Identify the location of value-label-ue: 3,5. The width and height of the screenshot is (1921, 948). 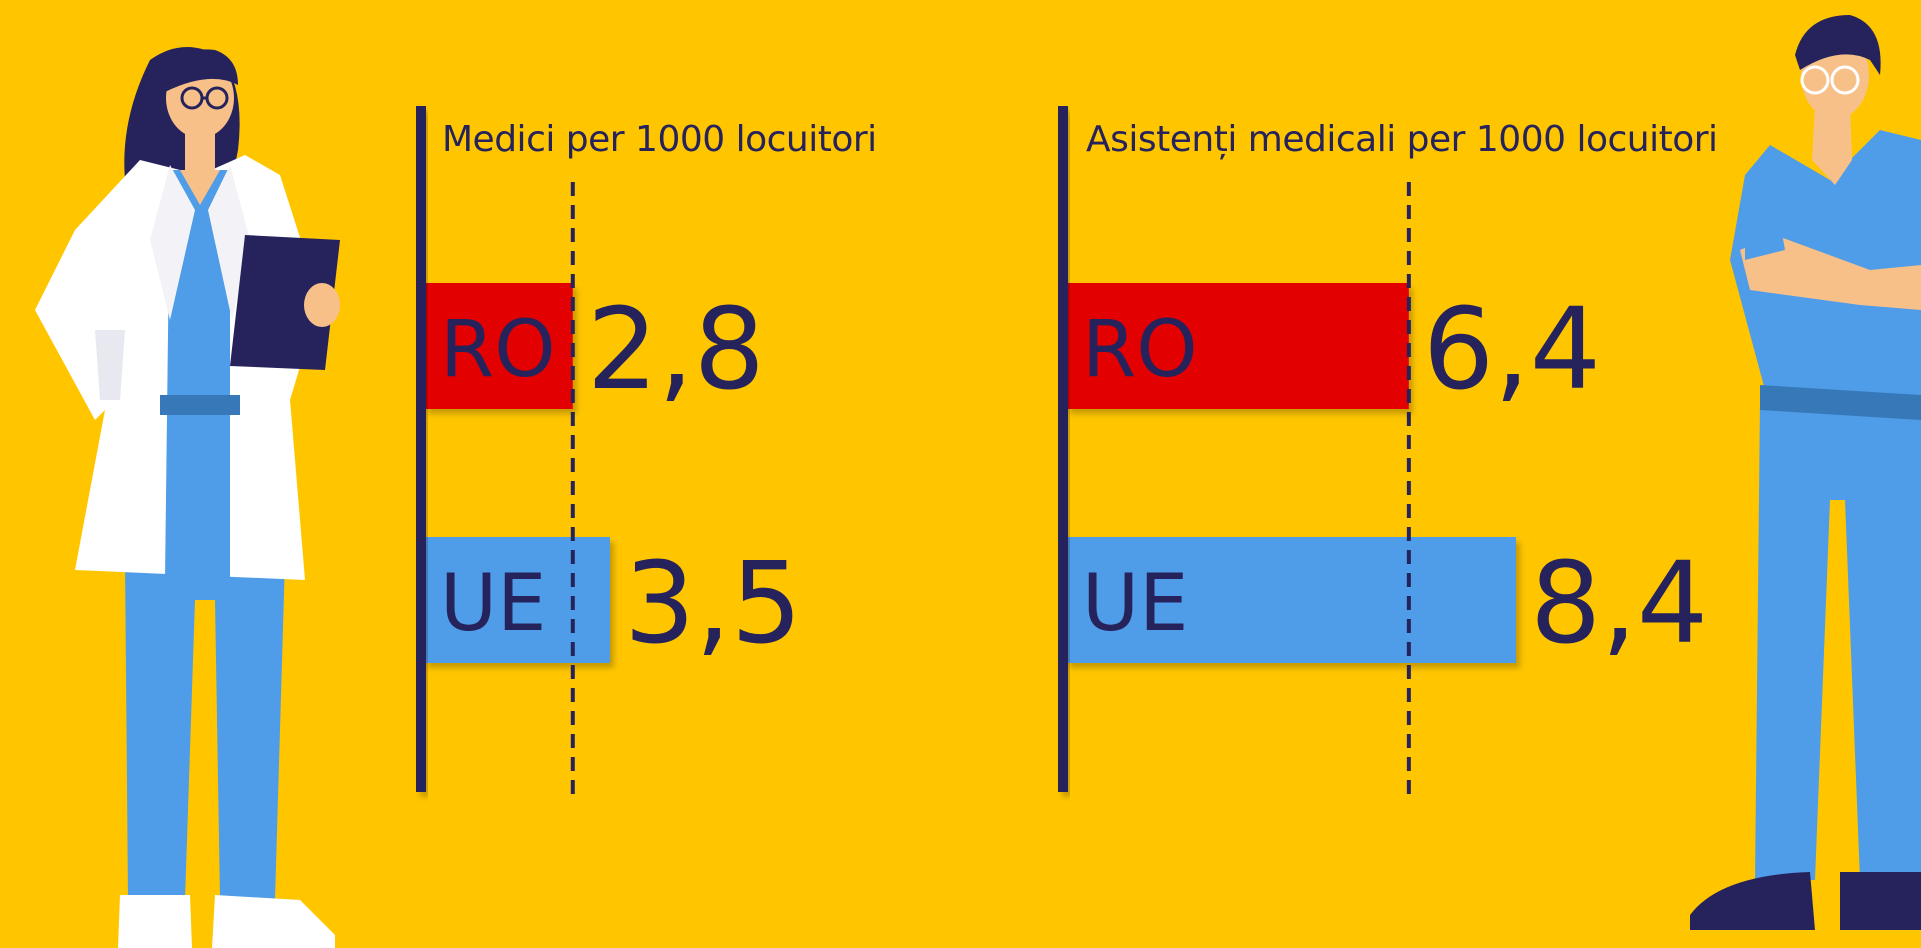
(713, 604).